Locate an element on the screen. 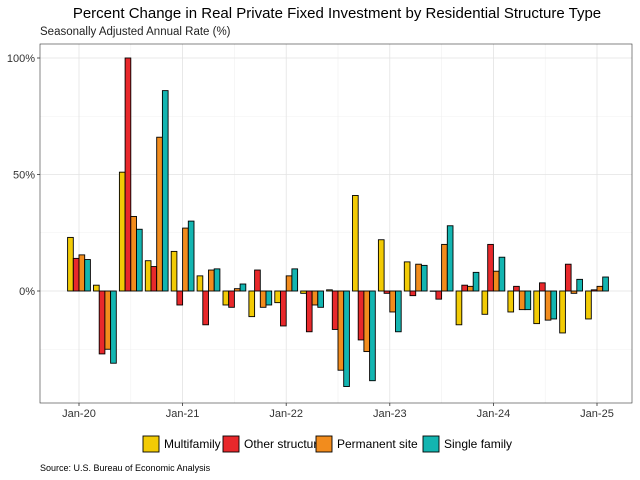 The width and height of the screenshot is (640, 480). chart-subtitle: Seasonally Adjusted Annual Rate (%) is located at coordinates (135, 32).